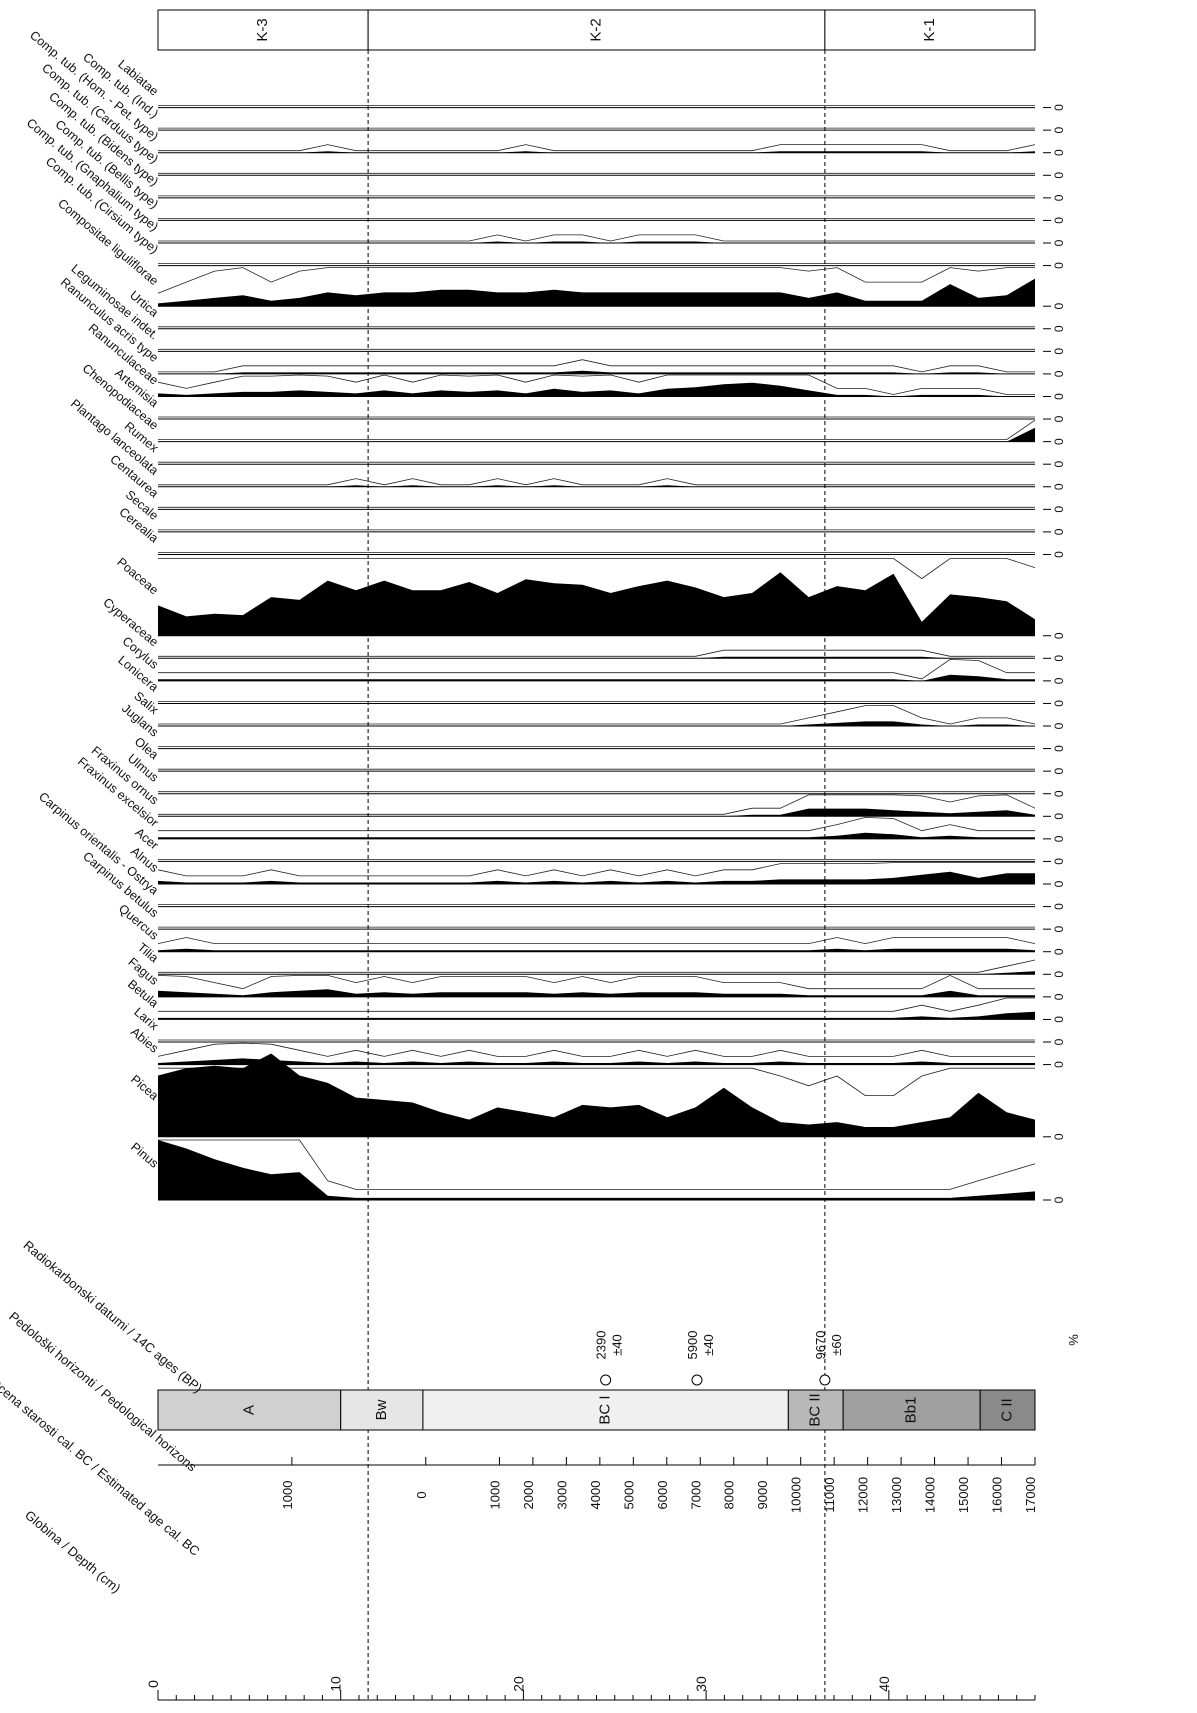  Describe the element at coordinates (930, 1495) in the screenshot. I see `age-tick-label-15: 14000` at that location.